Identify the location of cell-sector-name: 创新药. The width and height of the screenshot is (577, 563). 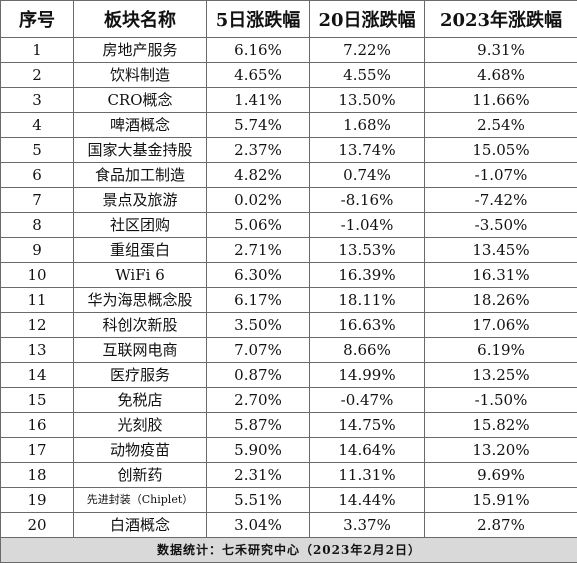
(140, 475).